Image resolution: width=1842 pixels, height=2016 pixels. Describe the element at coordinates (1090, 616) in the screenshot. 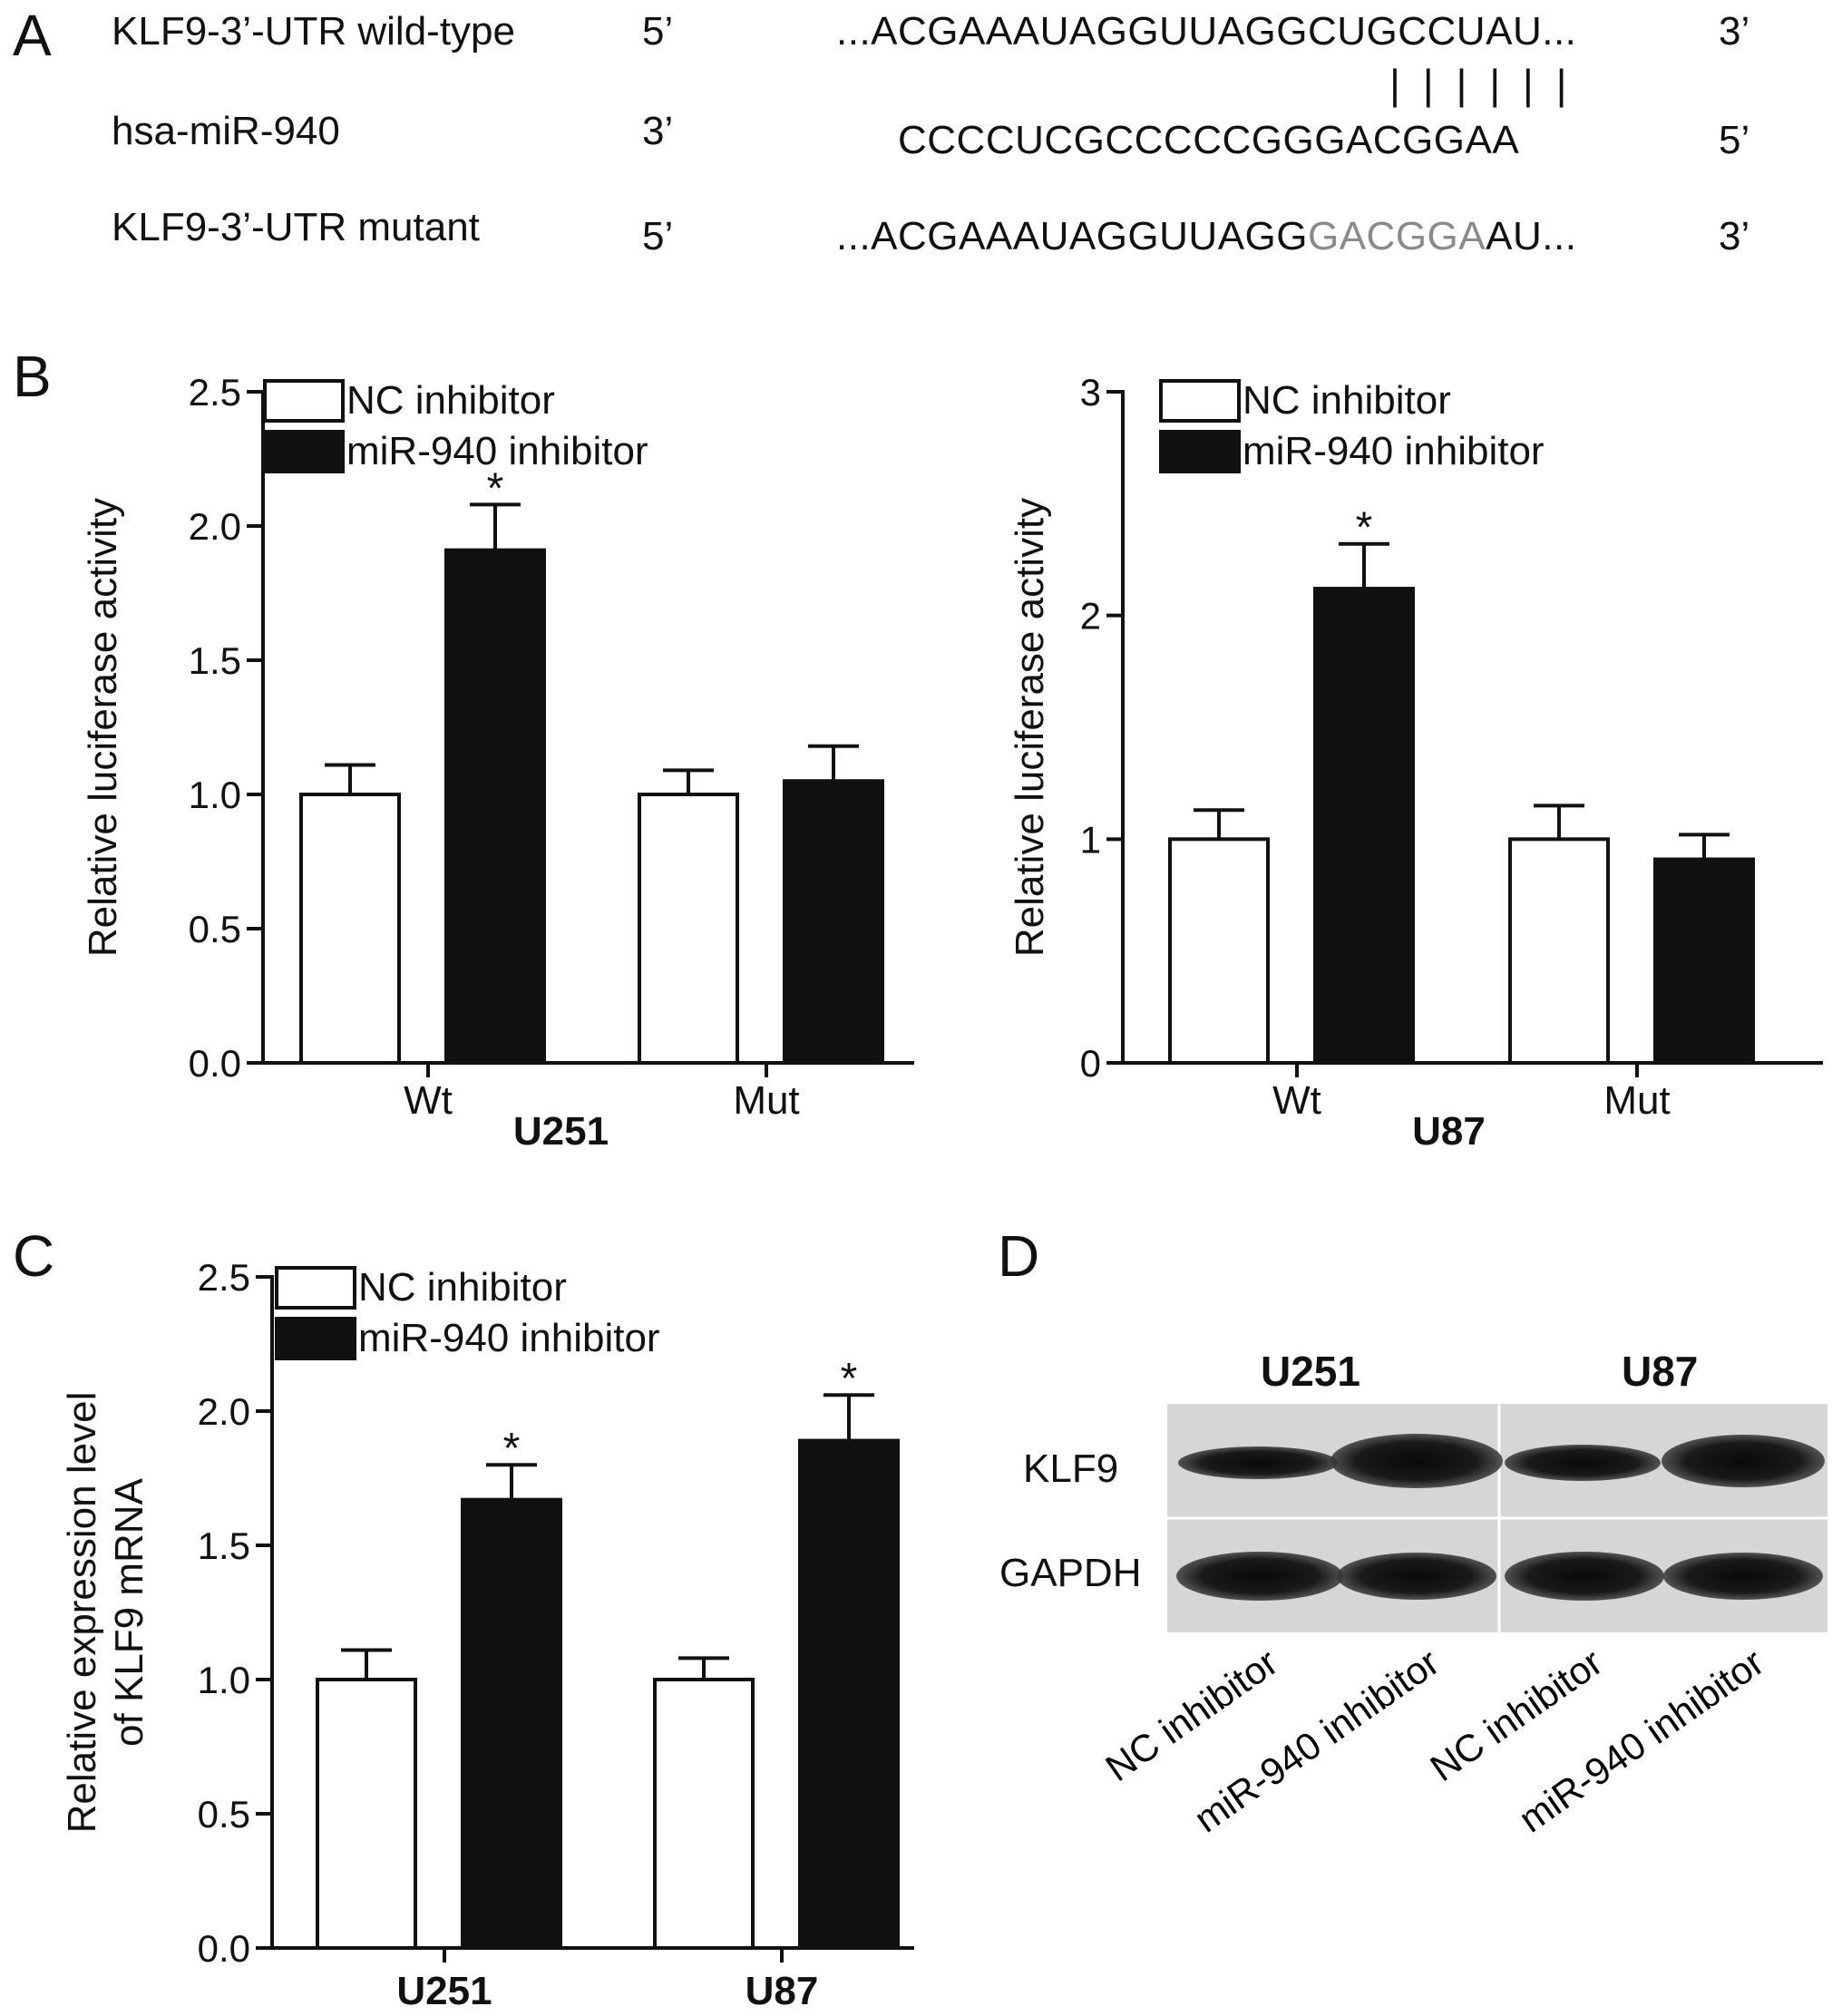

I see `b-u87-ytick-label-2: 2` at that location.